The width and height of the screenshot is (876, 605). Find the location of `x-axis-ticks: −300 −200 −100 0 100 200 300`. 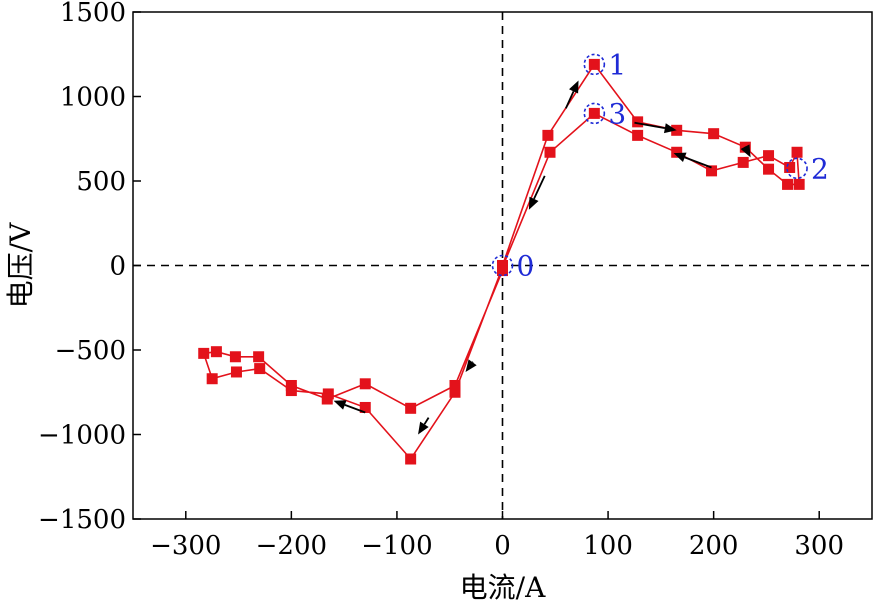

x-axis-ticks: −300 −200 −100 0 100 200 300 is located at coordinates (497, 536).